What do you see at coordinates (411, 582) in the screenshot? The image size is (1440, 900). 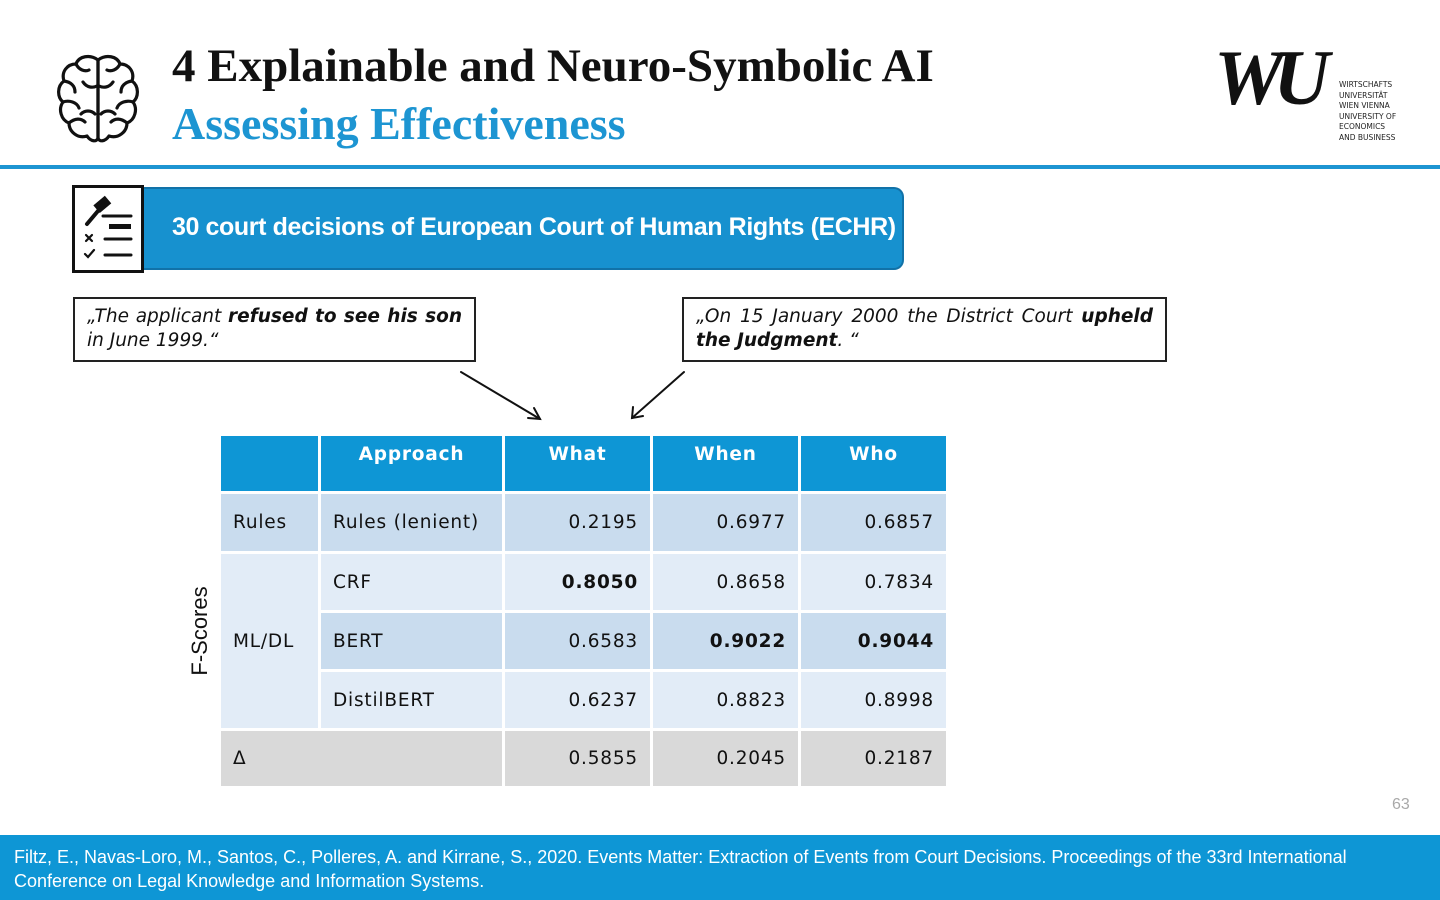 I see `approach-cell: CRF` at bounding box center [411, 582].